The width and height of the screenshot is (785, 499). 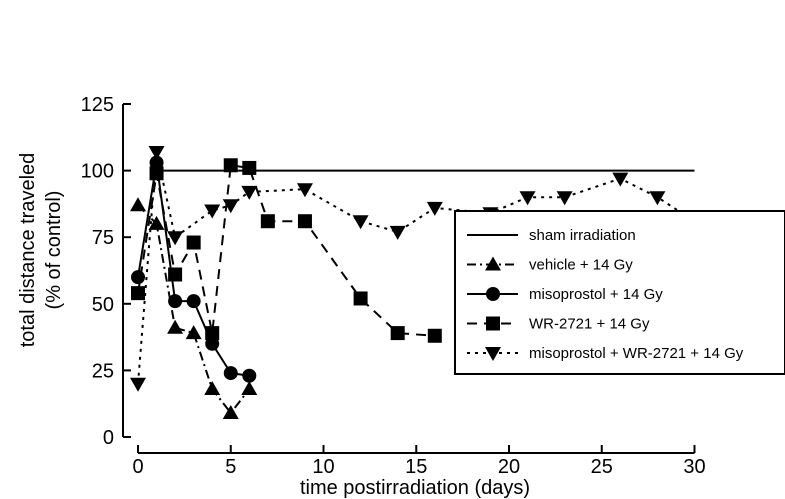 I want to click on legend-item: misoprostol + WR-2721 + 14 Gy, so click(x=605, y=353).